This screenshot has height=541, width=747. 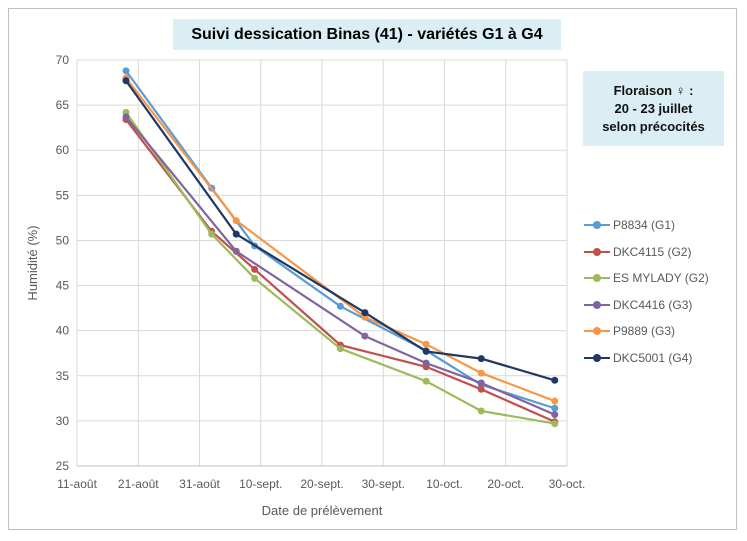 I want to click on y-tick-label: 35, so click(x=63, y=376).